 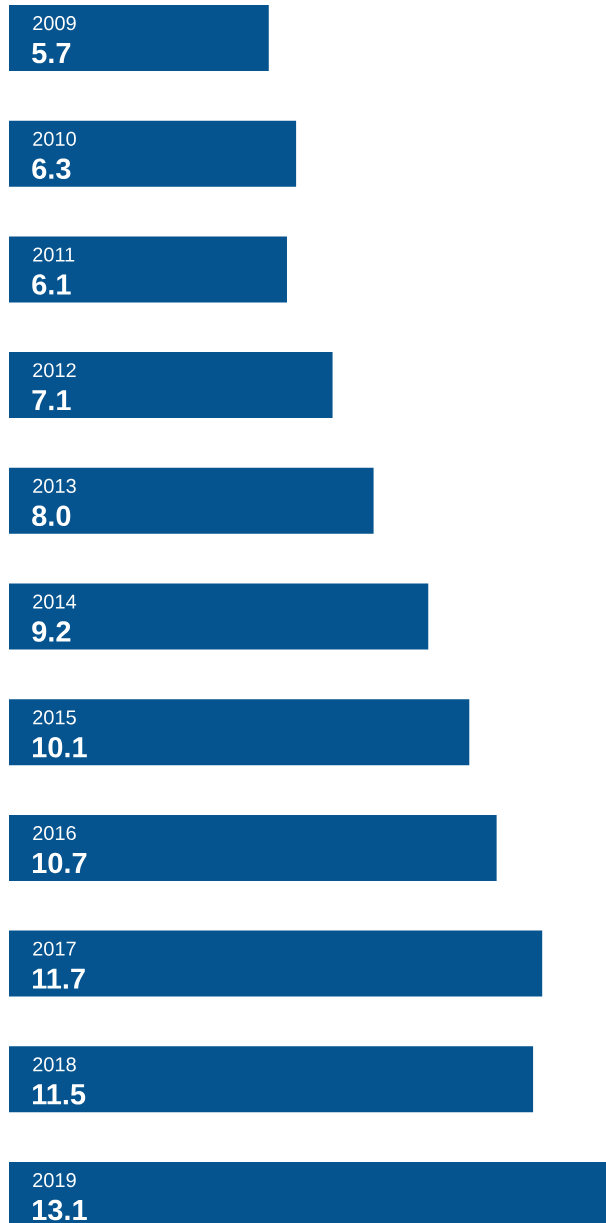 I want to click on data-label: 13.1, so click(x=60, y=1210).